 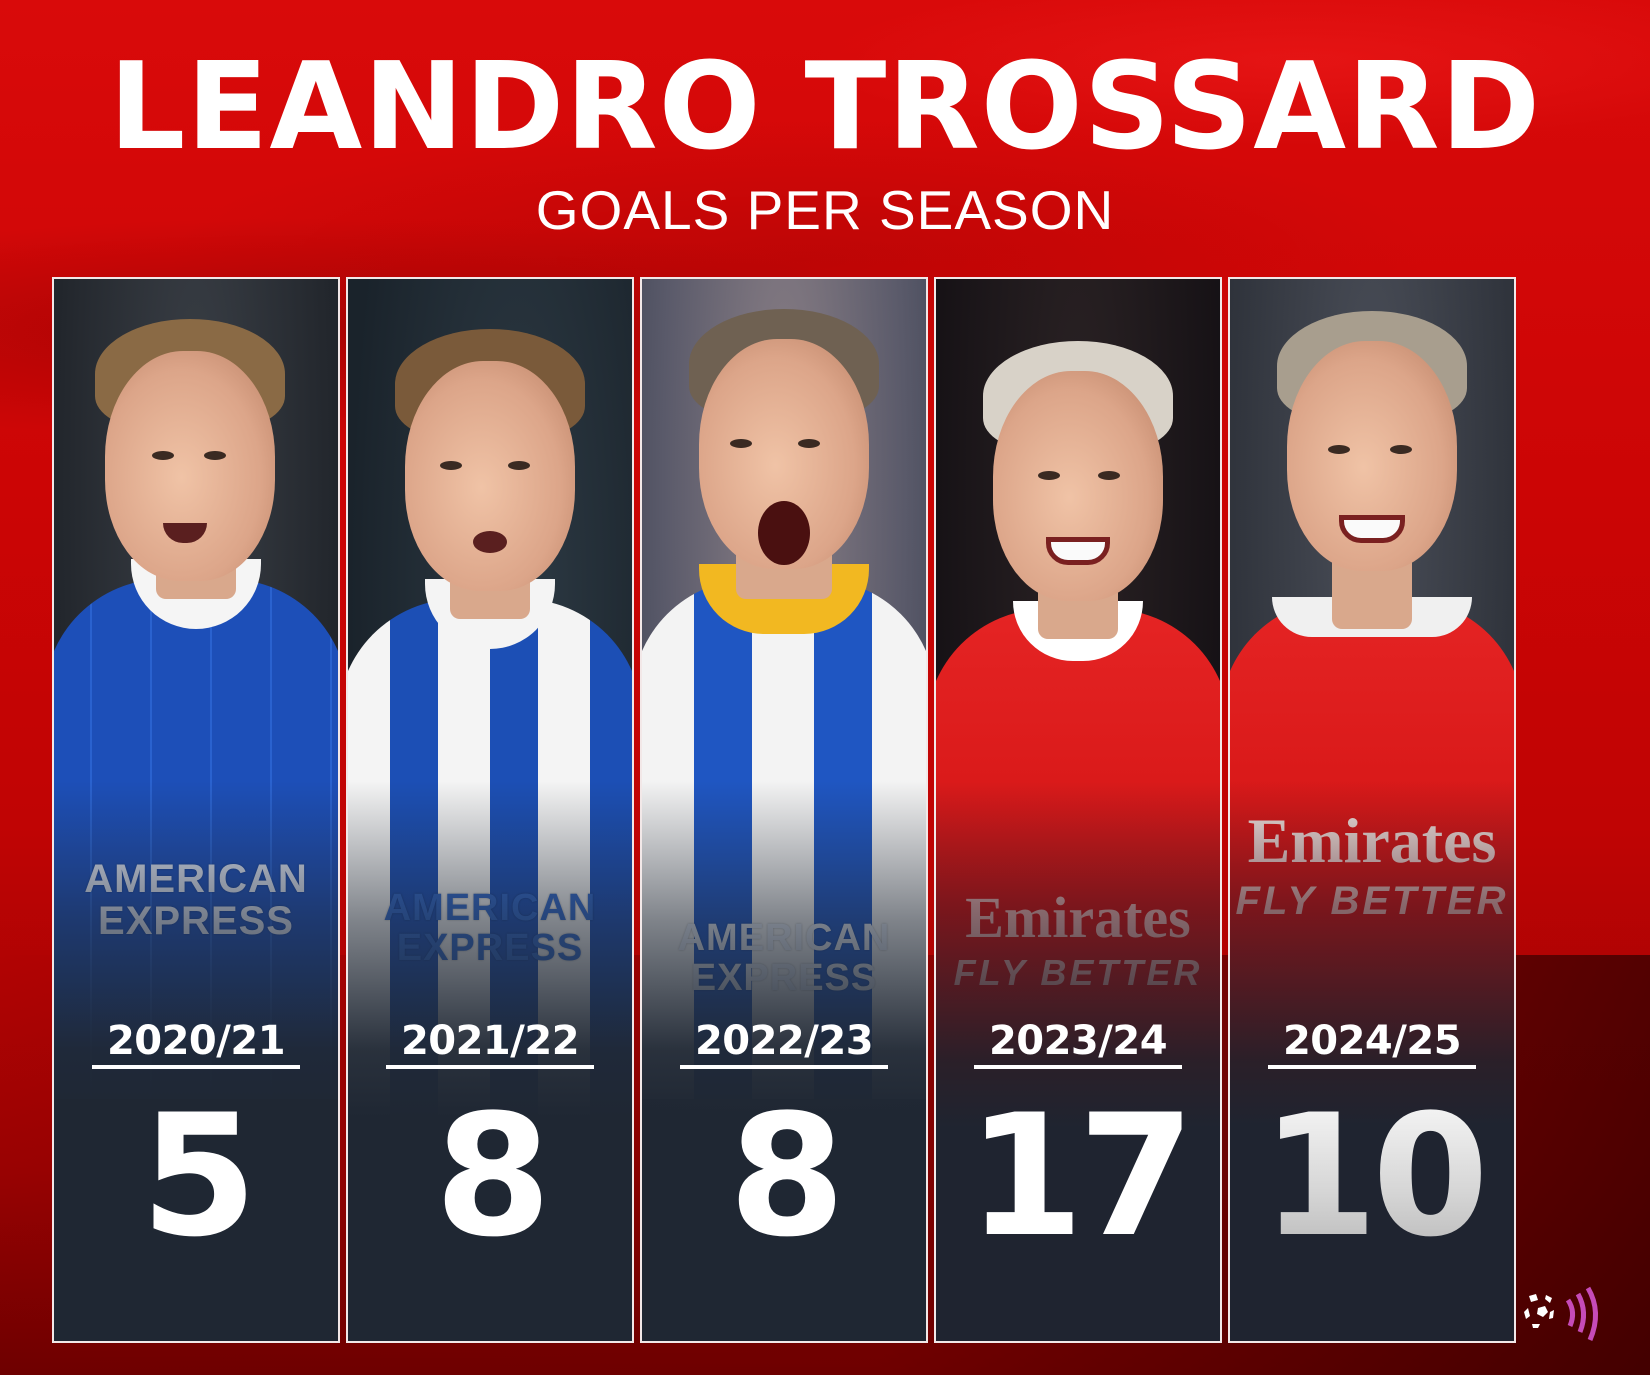 I want to click on goals-value: 17, so click(x=1081, y=1176).